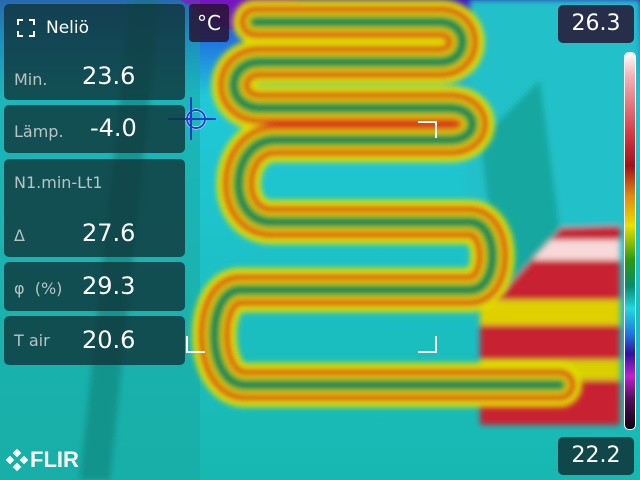 This screenshot has width=640, height=480. Describe the element at coordinates (39, 131) in the screenshot. I see `temp-label: Lämp.` at that location.